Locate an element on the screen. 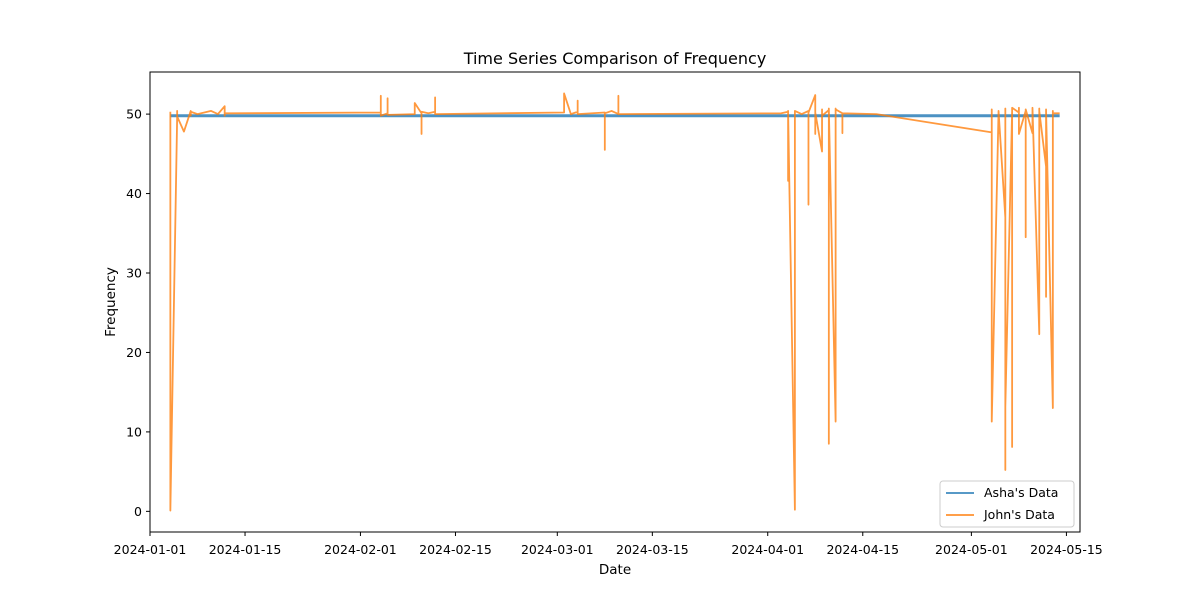  y-tick-label: 20 is located at coordinates (134, 352).